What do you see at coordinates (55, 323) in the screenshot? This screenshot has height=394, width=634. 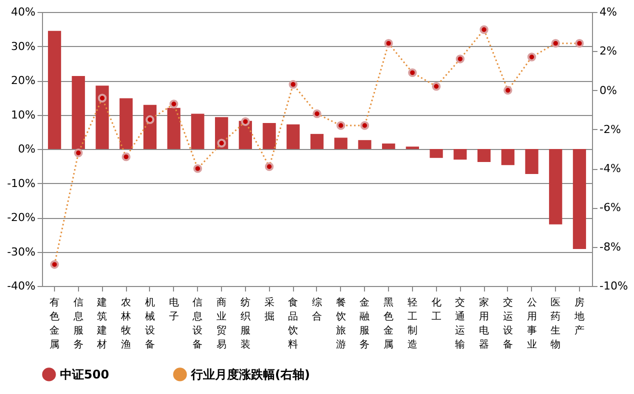 I see `x-tick-label: 有色金属` at bounding box center [55, 323].